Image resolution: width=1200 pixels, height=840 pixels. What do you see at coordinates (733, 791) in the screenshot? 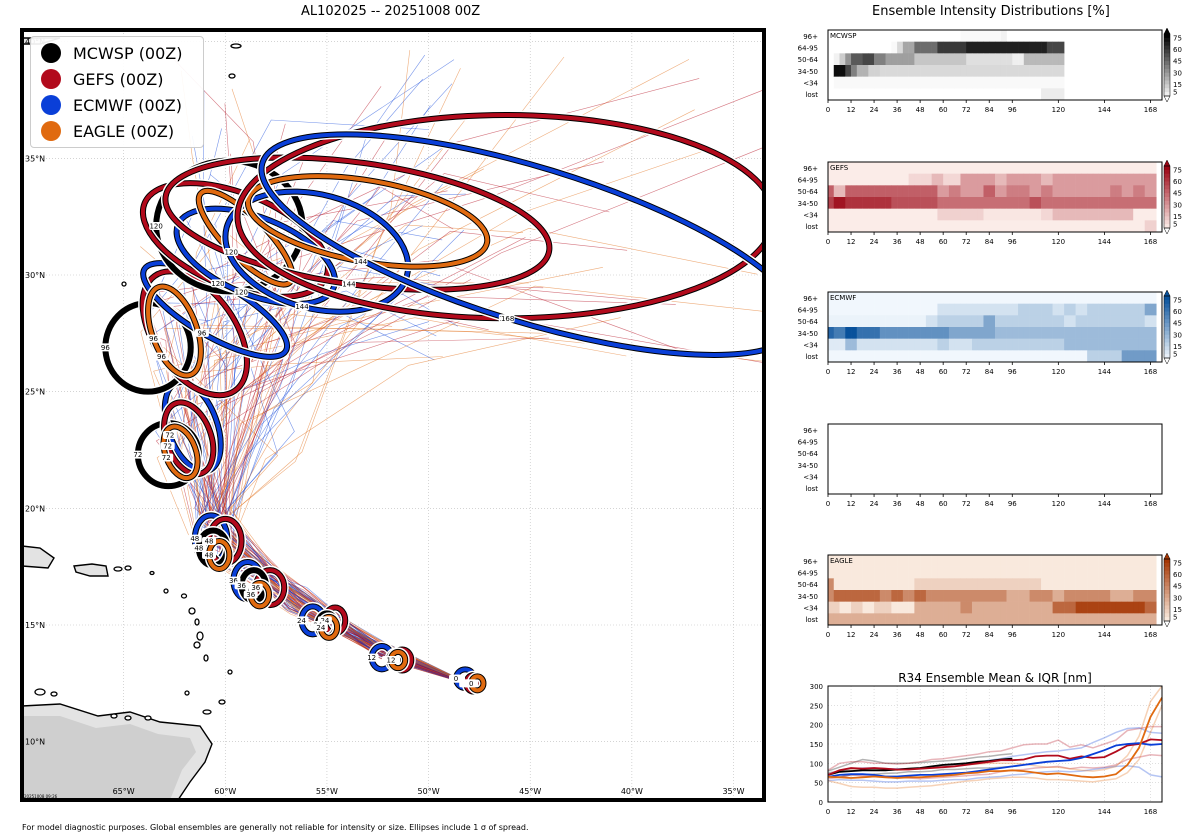
I see `lon-tick-label: 35°W` at bounding box center [733, 791].